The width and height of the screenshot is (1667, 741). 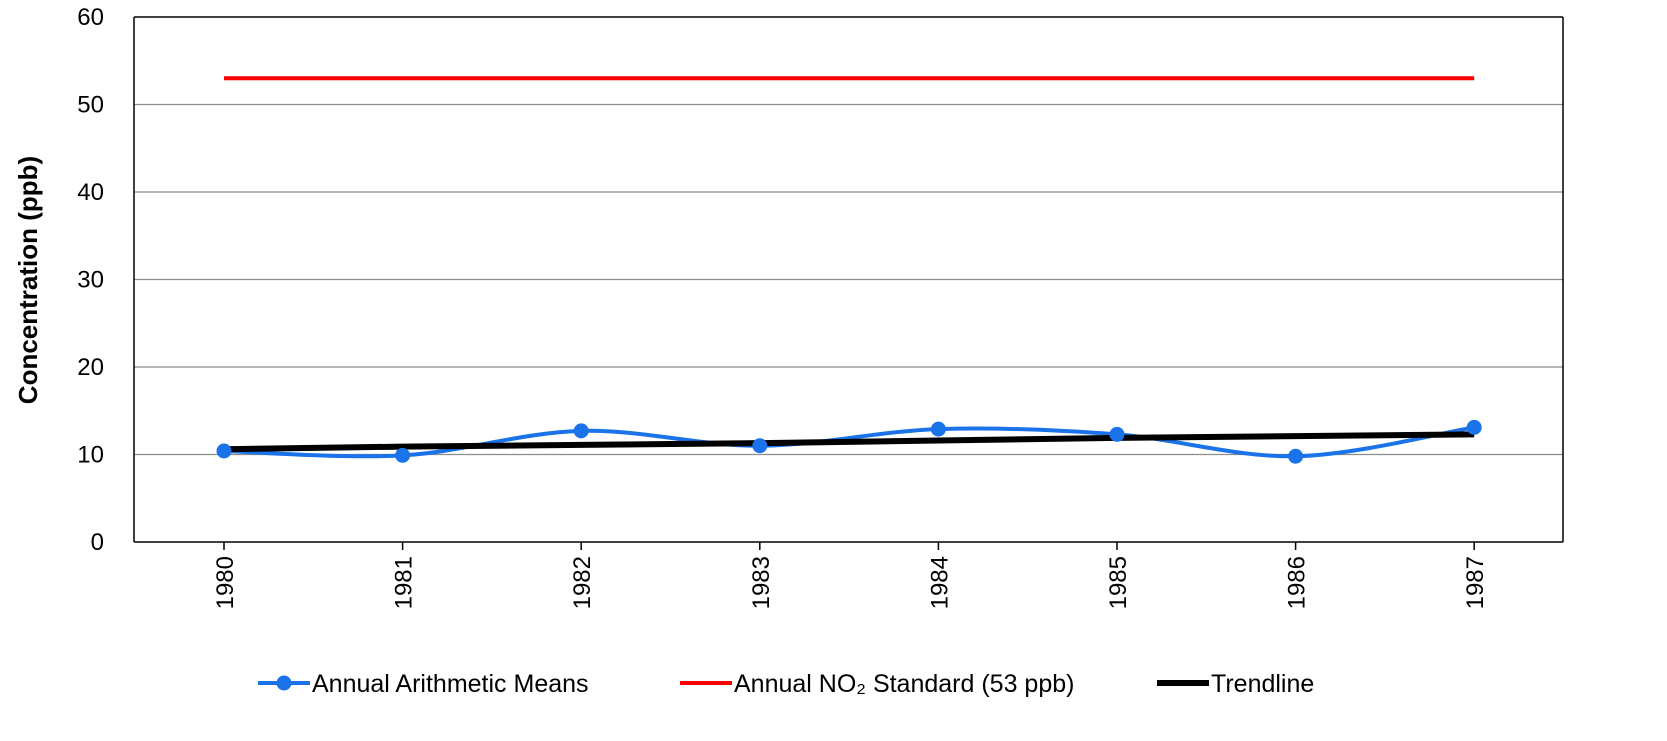 I want to click on x-tick-label: 1985, so click(x=1118, y=582).